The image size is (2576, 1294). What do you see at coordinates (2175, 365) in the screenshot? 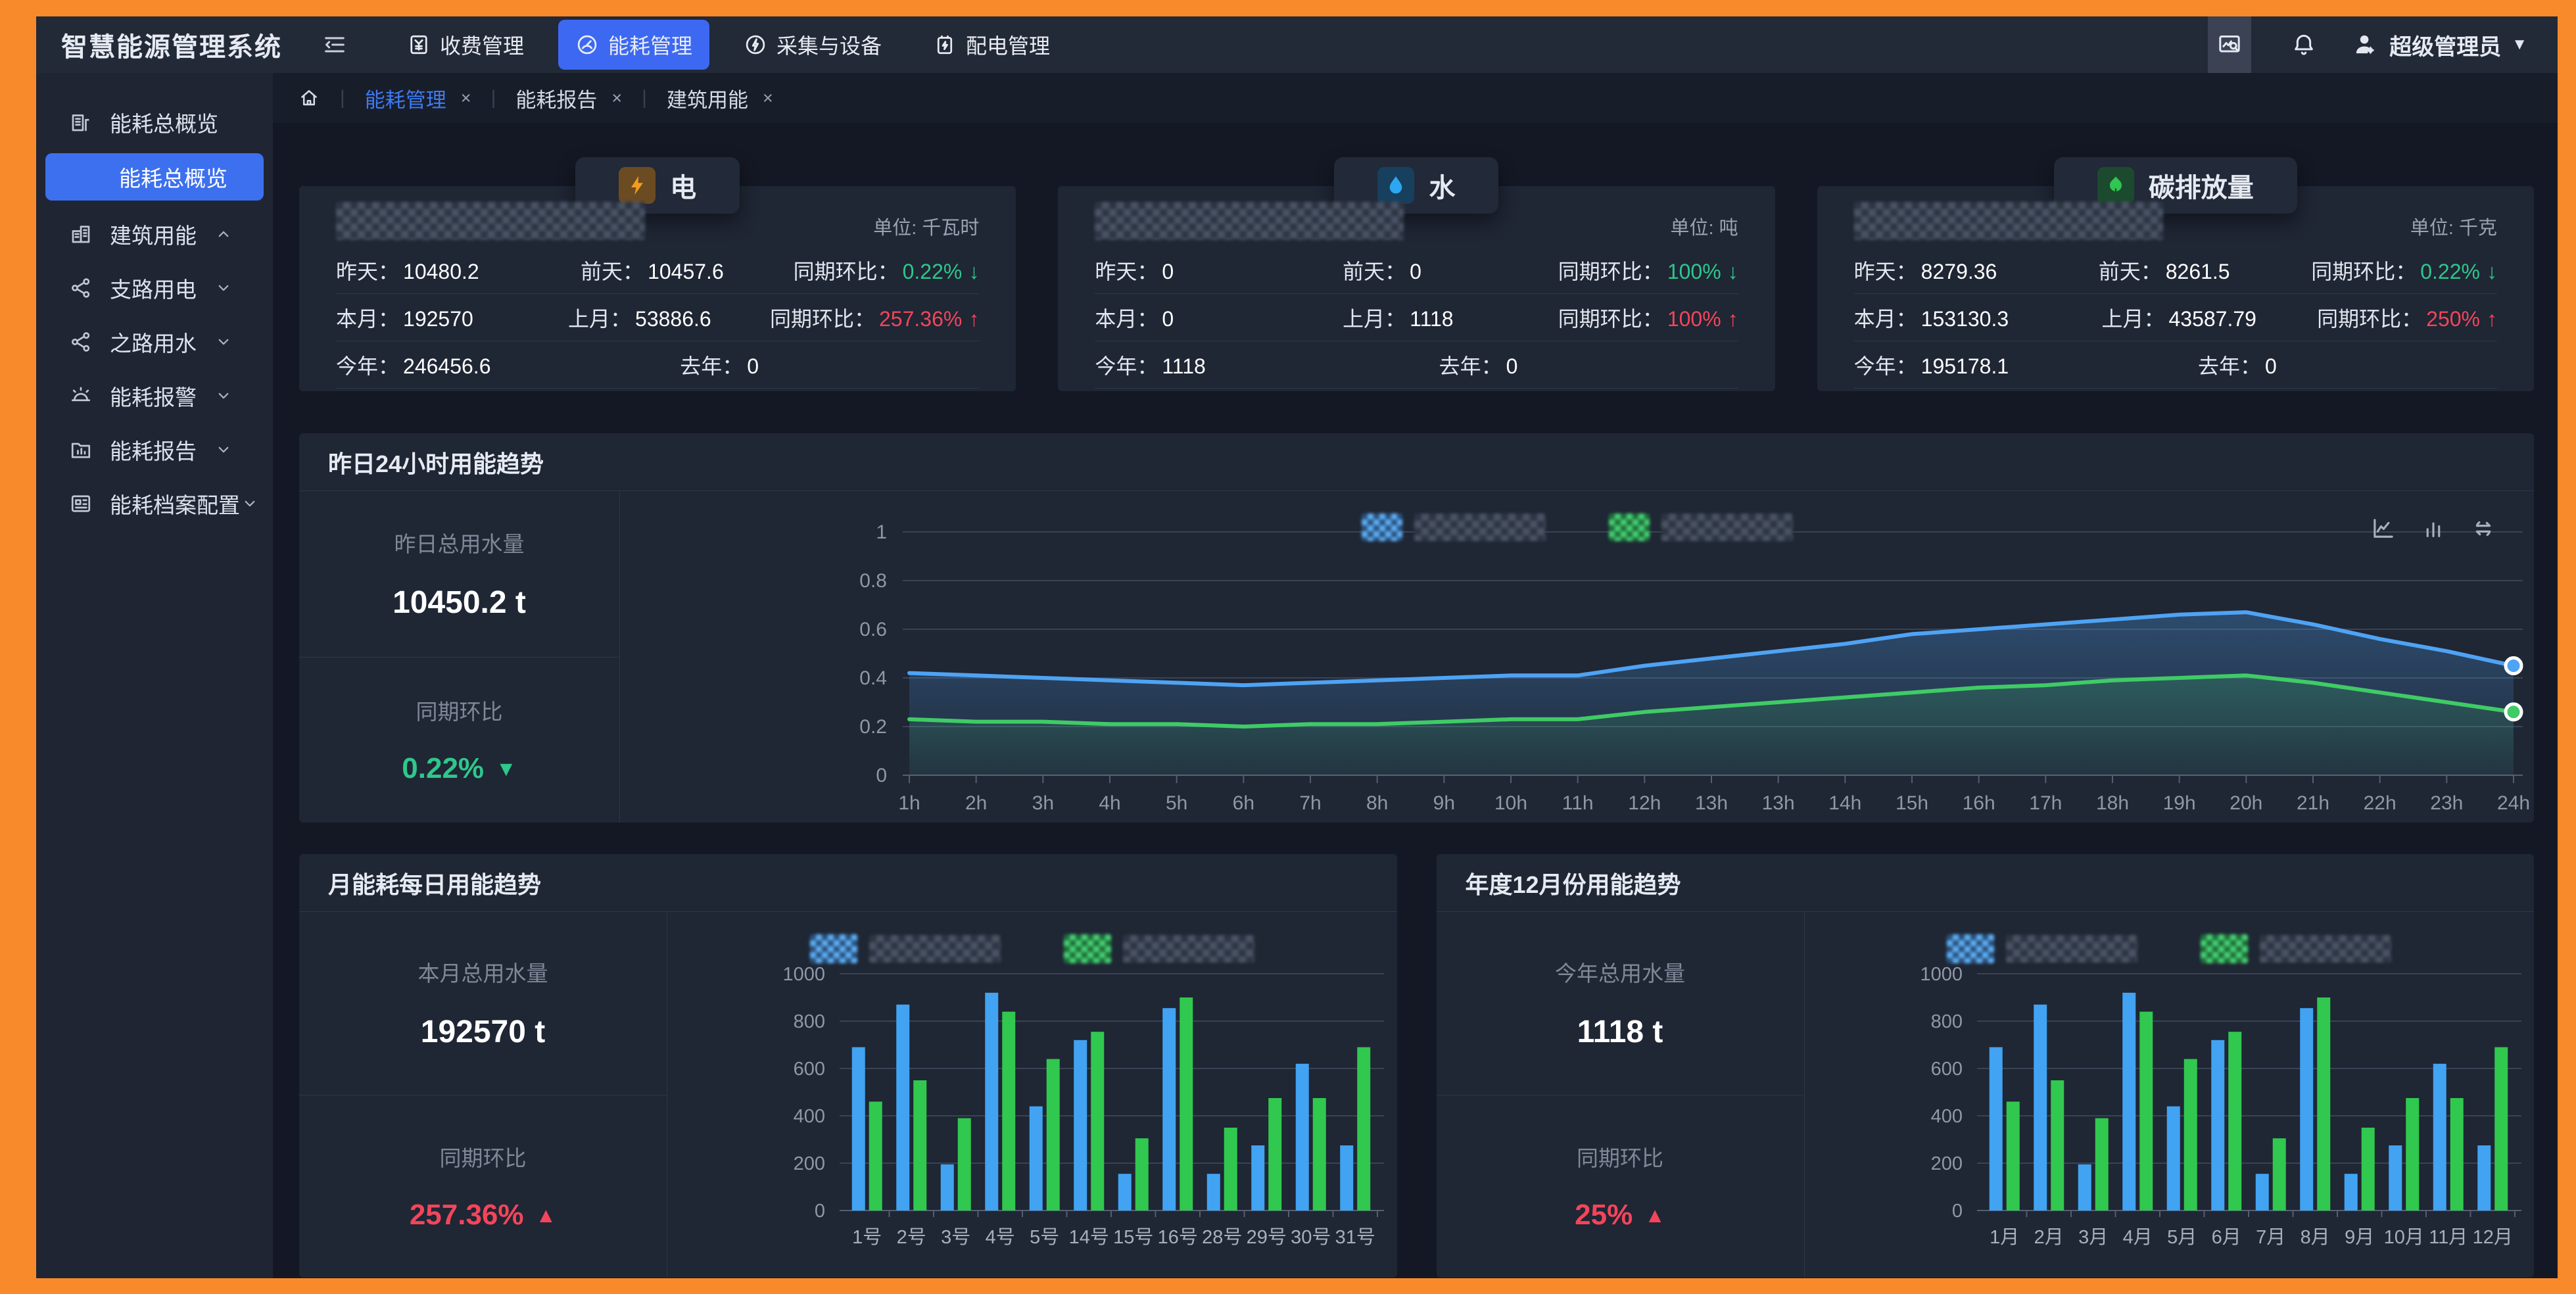
I see `stat-row: 今年： 195178.1 去年： 0` at bounding box center [2175, 365].